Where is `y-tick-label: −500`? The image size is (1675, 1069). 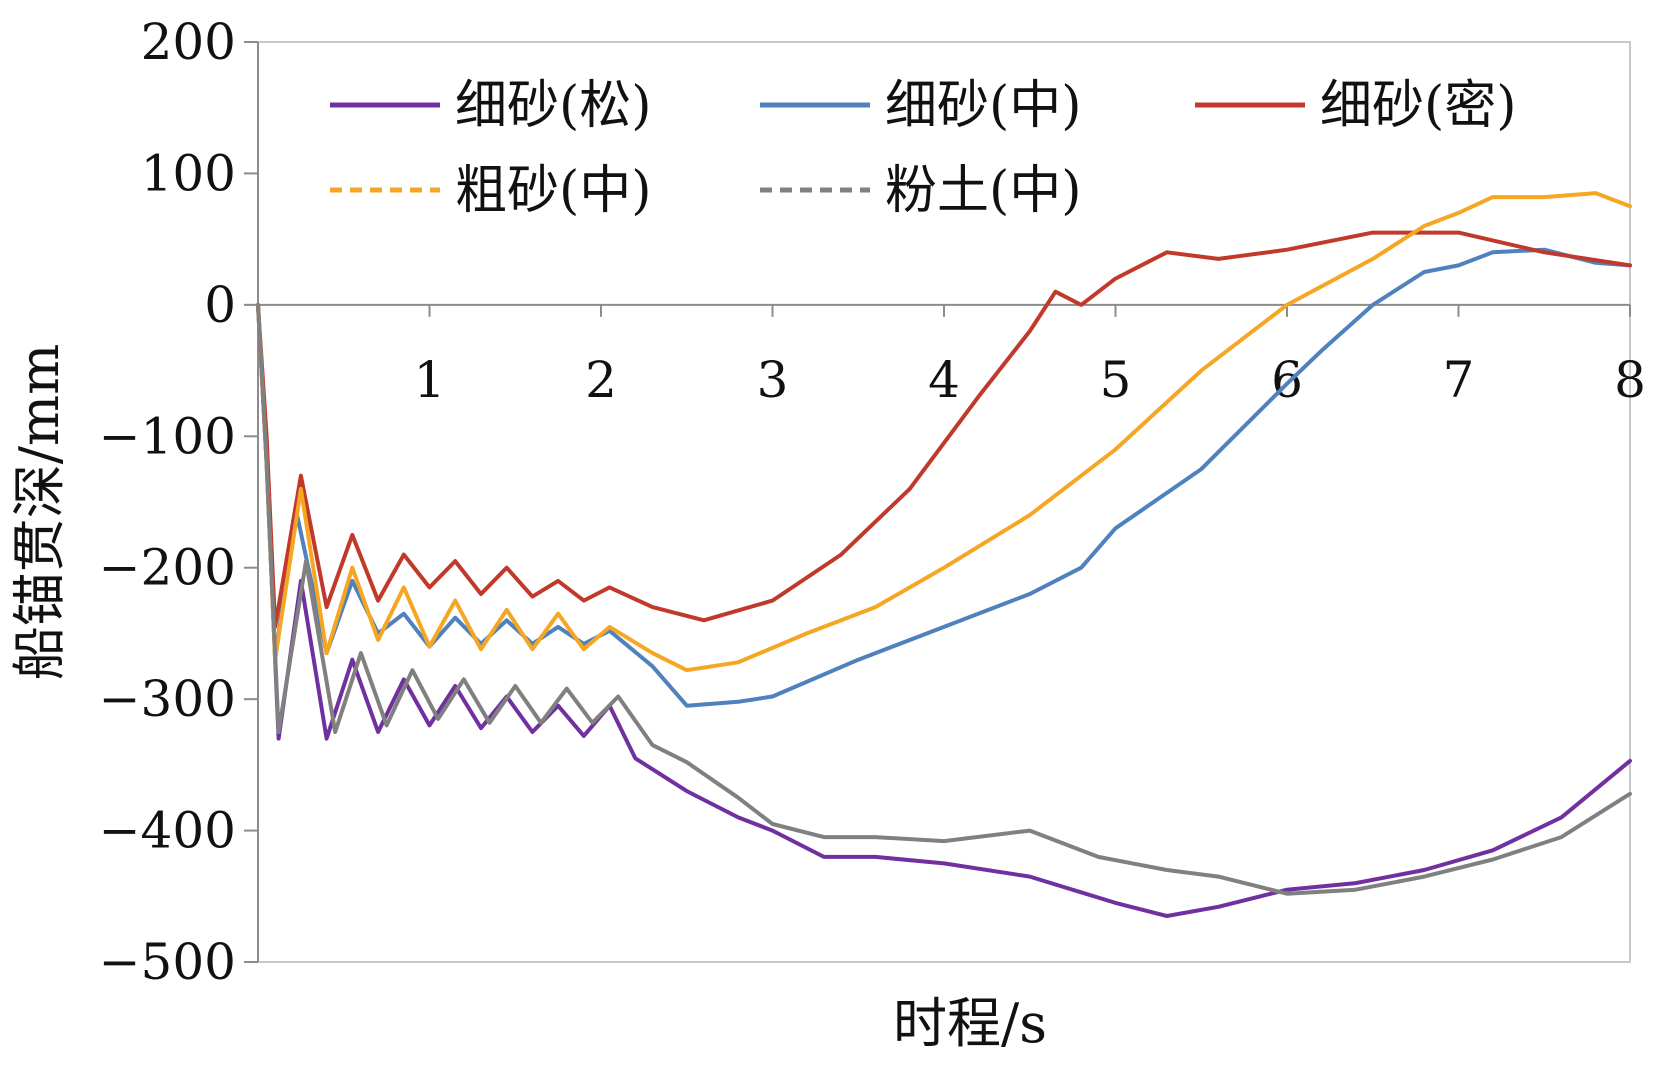 y-tick-label: −500 is located at coordinates (167, 962).